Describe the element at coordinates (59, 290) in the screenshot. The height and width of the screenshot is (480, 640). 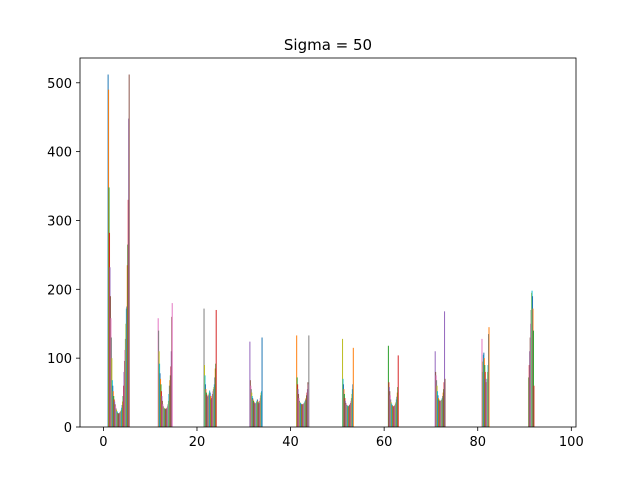
I see `y-tick-label: 200` at that location.